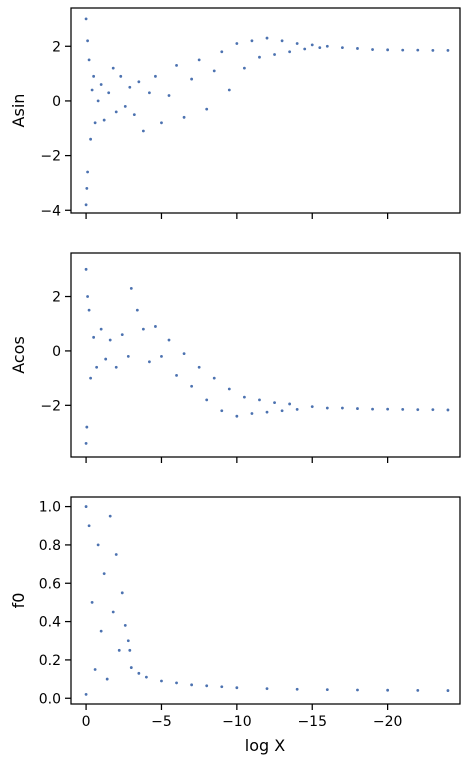  What do you see at coordinates (50, 157) in the screenshot?
I see `asin-y-tick-label: −2` at bounding box center [50, 157].